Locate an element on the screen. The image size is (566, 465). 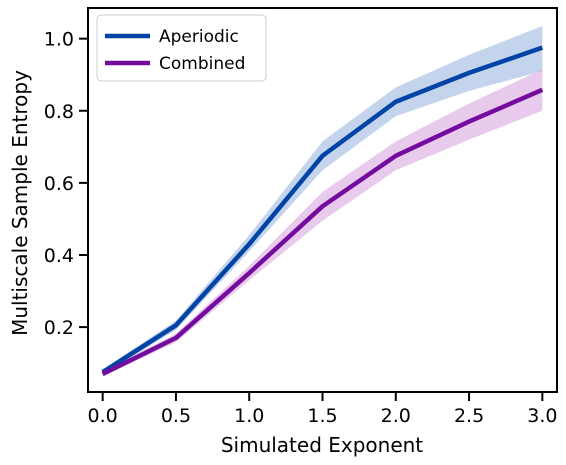
x-axis: 0.0 0.5 1.0 1.5 2.0 2.5 3.0 is located at coordinates (322, 409).